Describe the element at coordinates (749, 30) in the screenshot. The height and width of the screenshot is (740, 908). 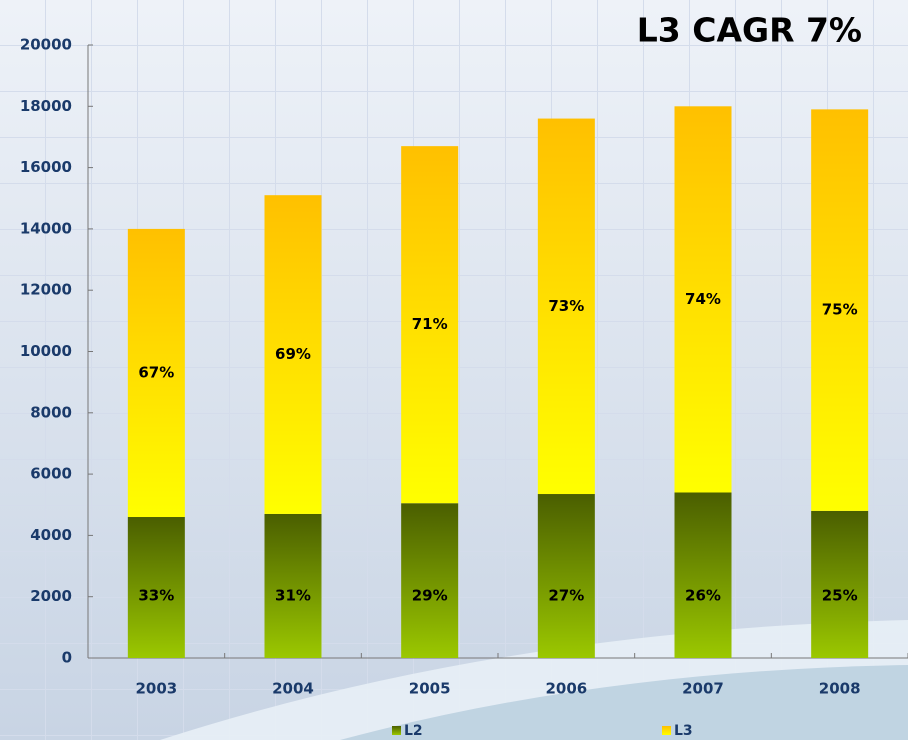
I see `chart-title: L3 CAGR 7%` at that location.